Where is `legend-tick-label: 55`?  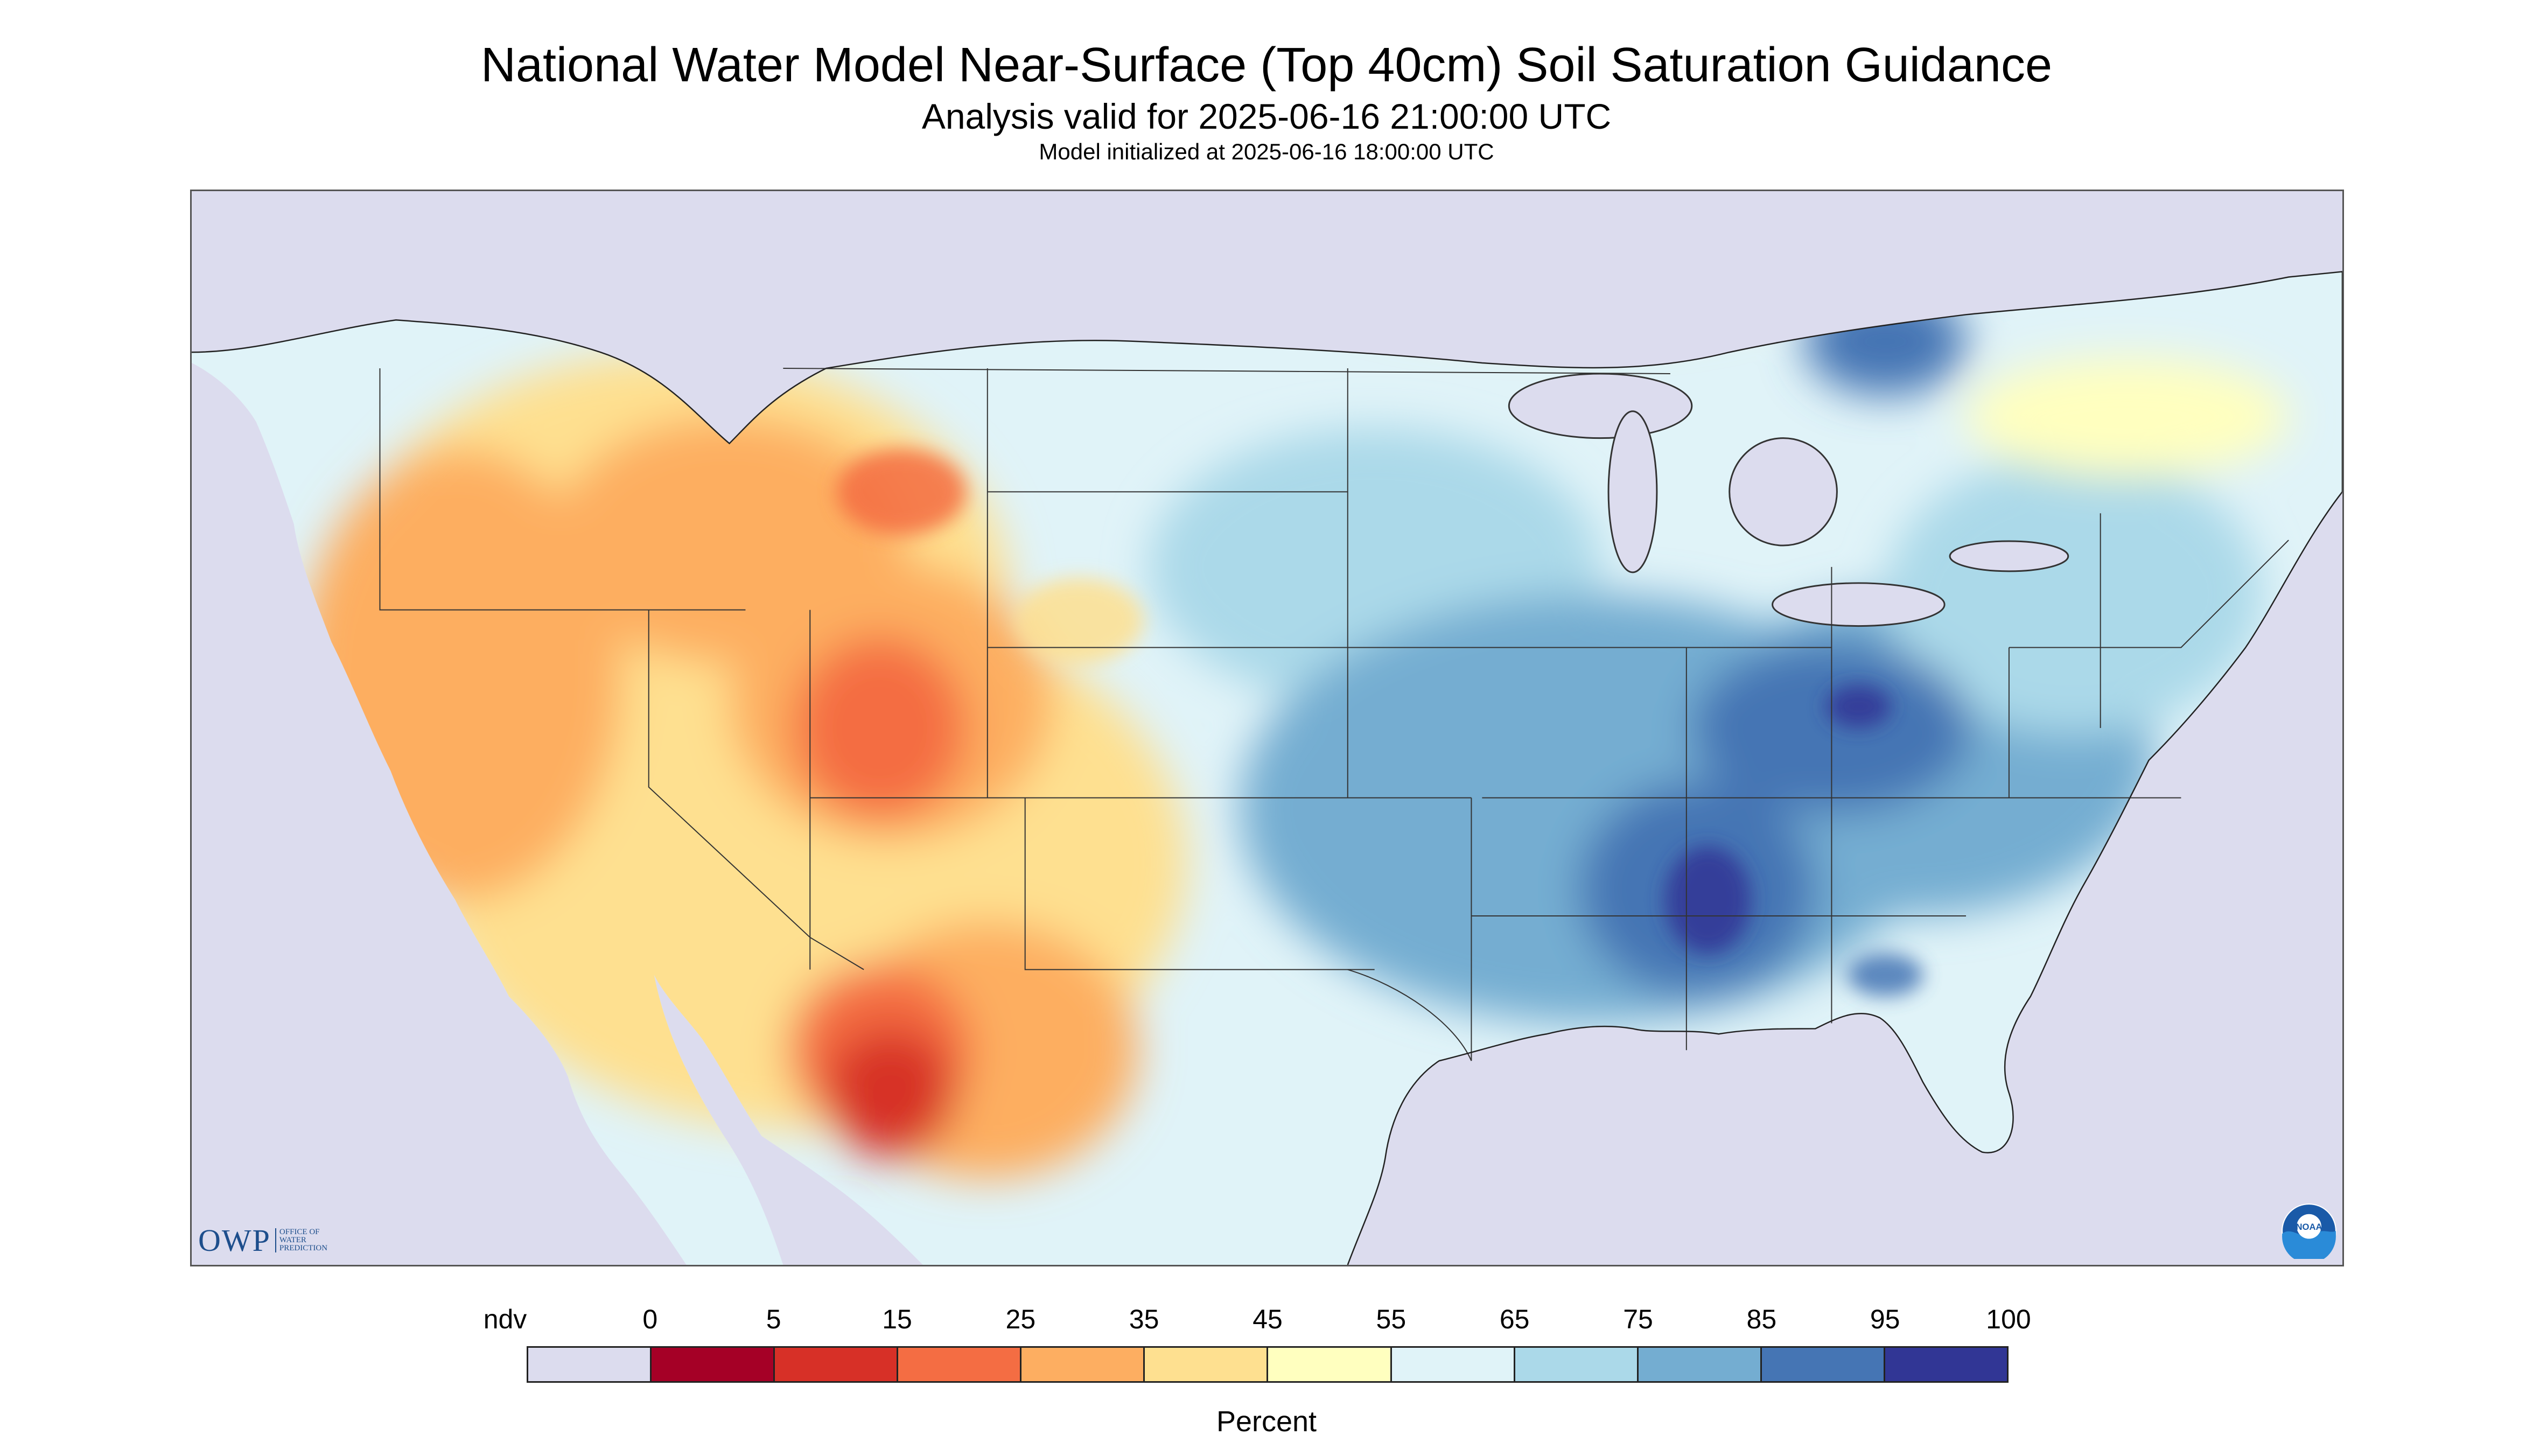 legend-tick-label: 55 is located at coordinates (1391, 1319).